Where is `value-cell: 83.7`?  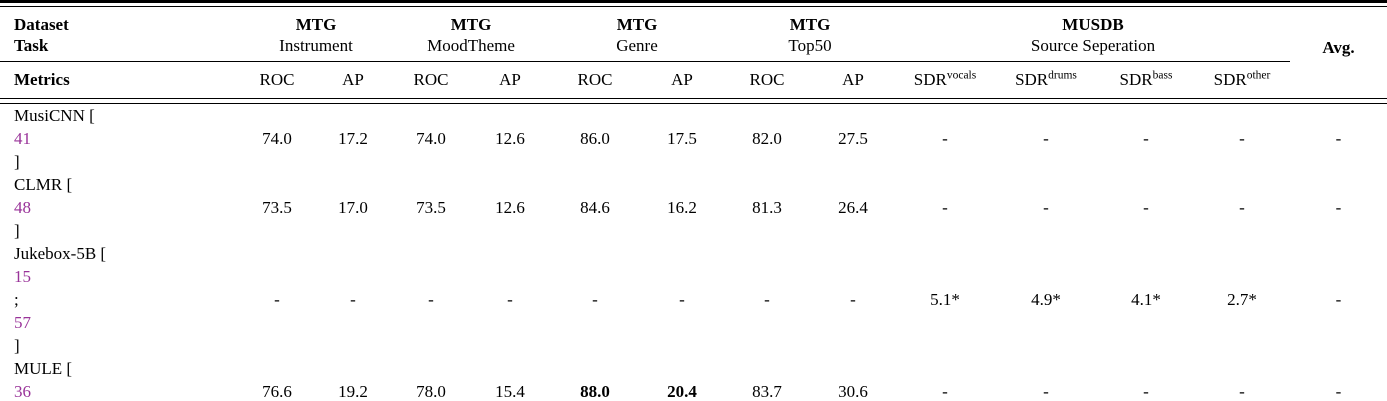 value-cell: 83.7 is located at coordinates (767, 390).